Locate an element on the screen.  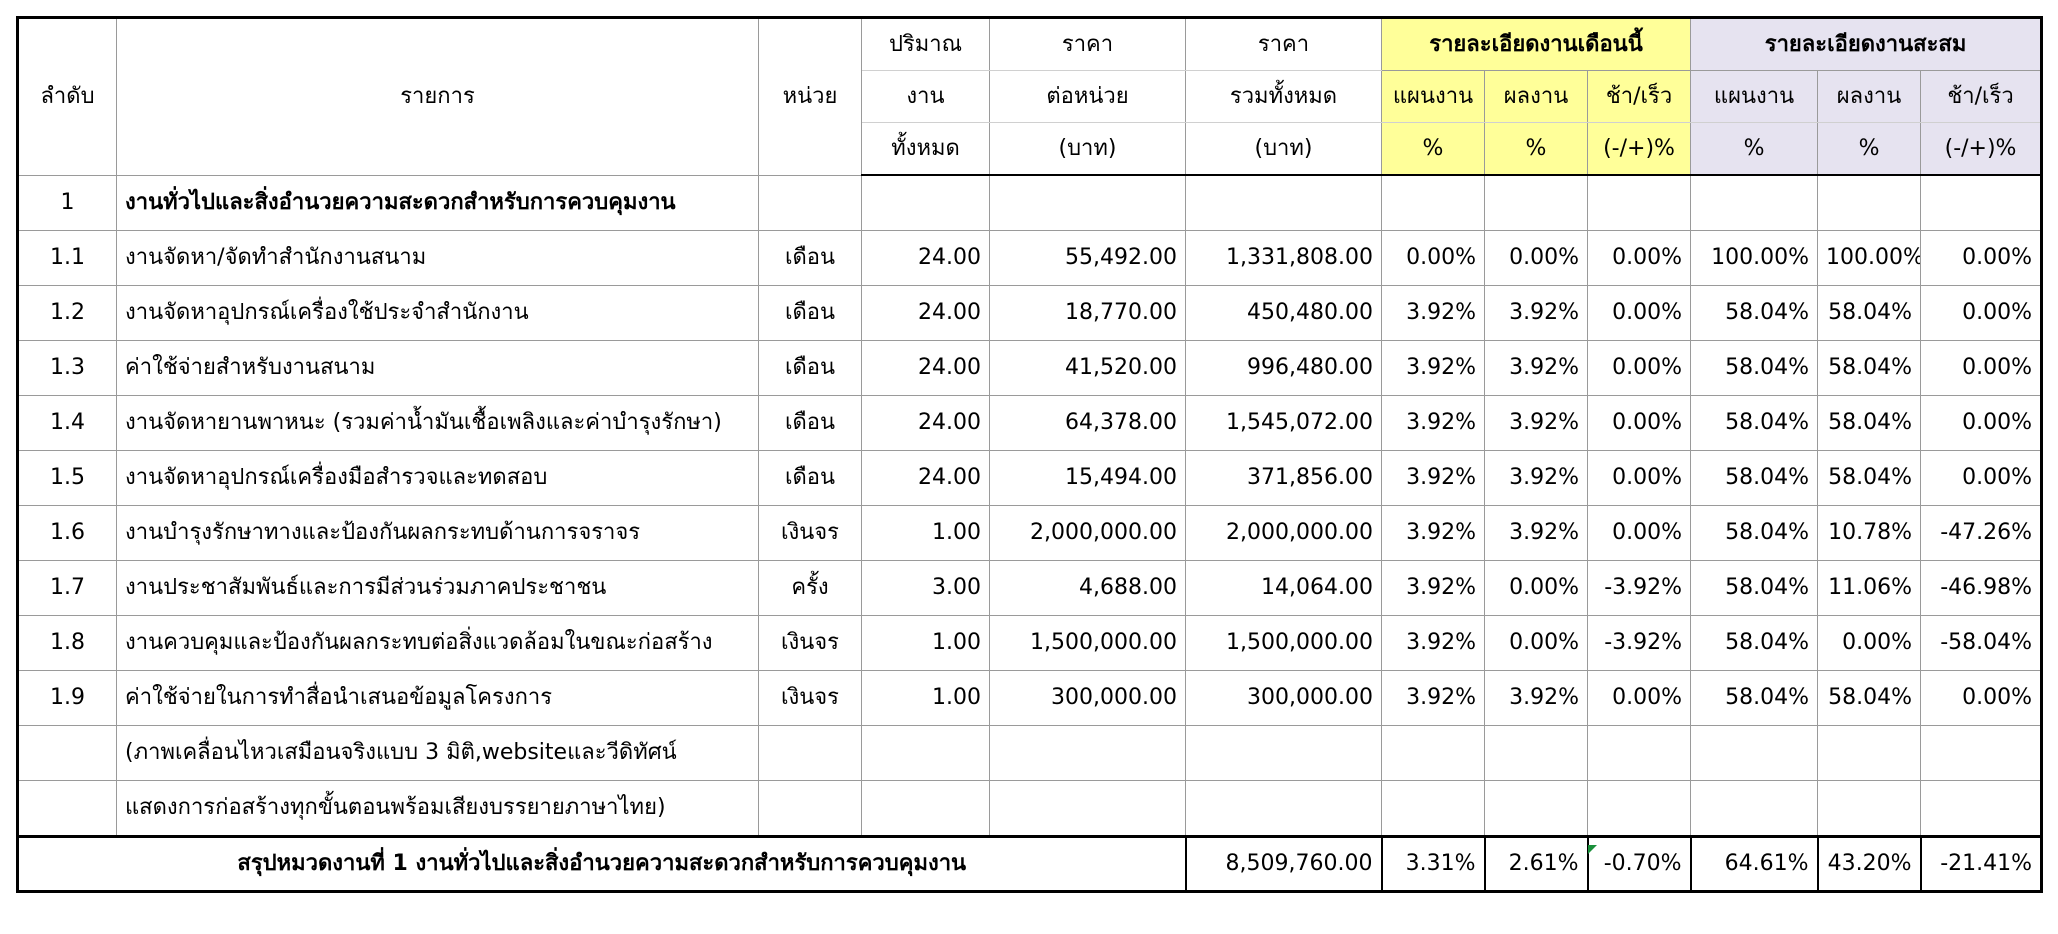
row-cum-diff: -47.26% is located at coordinates (1981, 533).